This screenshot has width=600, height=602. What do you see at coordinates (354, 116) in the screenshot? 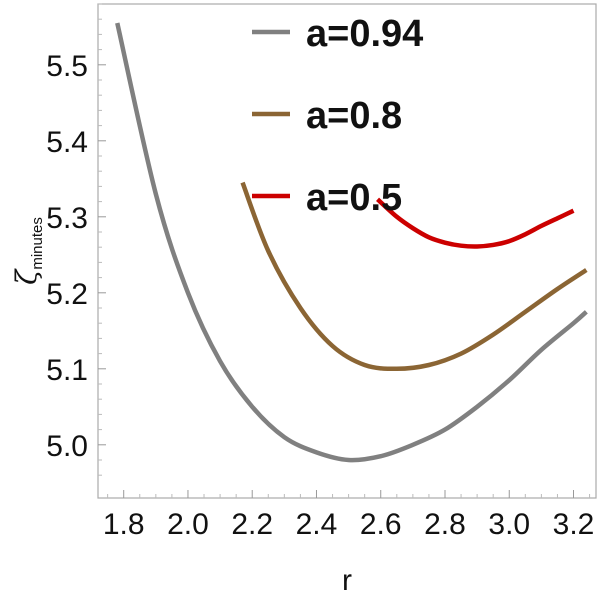
I see `legend-label-2: a=0.8` at bounding box center [354, 116].